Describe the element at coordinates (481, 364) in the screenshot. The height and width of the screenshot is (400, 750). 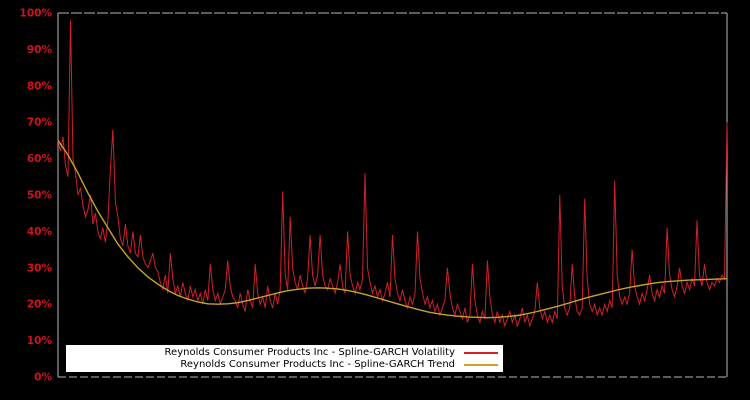
I see `legend-line-trend-icon` at that location.